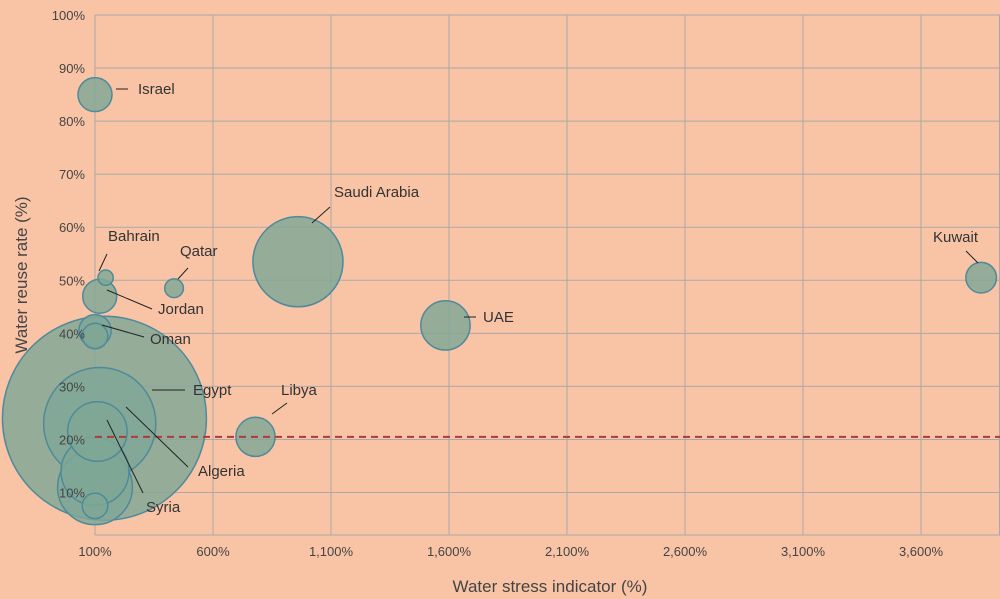 This screenshot has height=599, width=1000. What do you see at coordinates (72, 174) in the screenshot?
I see `y-tick-label: 70%` at bounding box center [72, 174].